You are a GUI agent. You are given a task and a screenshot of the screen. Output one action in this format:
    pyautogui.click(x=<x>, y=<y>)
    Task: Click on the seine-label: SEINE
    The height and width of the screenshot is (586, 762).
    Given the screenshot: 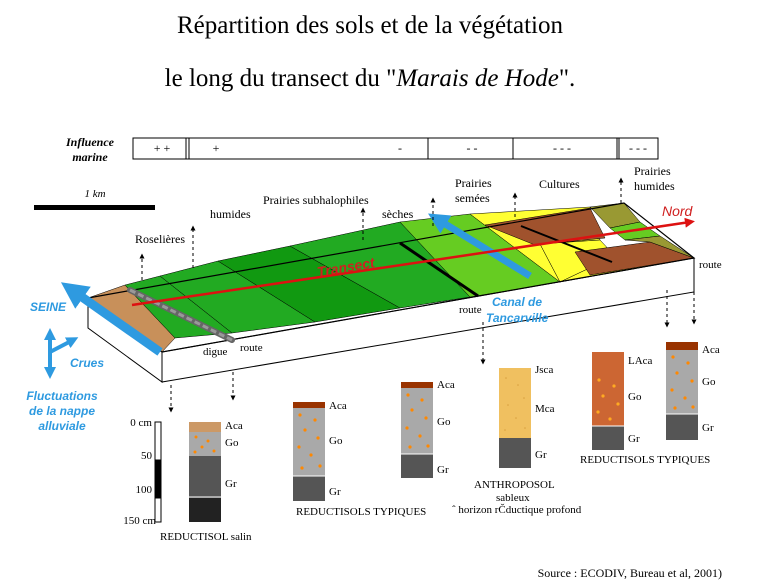 What is the action you would take?
    pyautogui.click(x=48, y=307)
    